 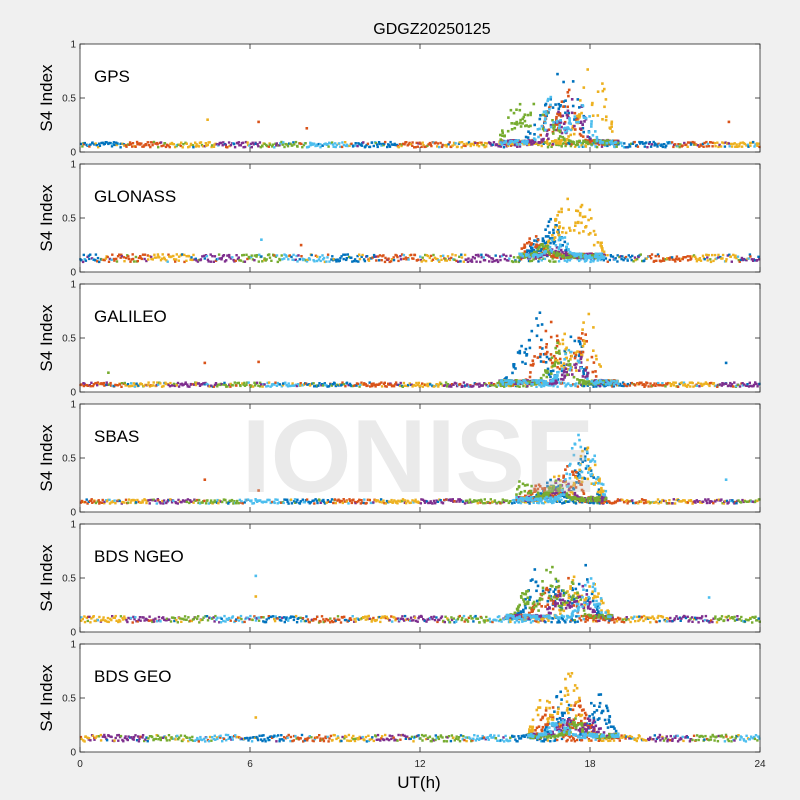 I want to click on panel-label: GLONASS, so click(x=135, y=196).